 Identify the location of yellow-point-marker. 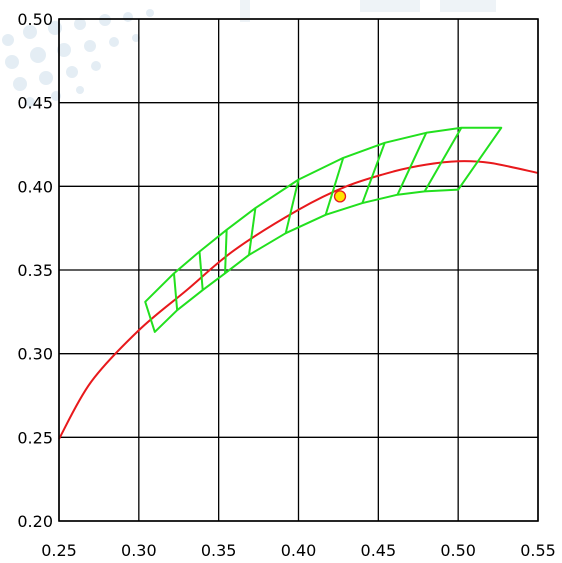
(340, 196).